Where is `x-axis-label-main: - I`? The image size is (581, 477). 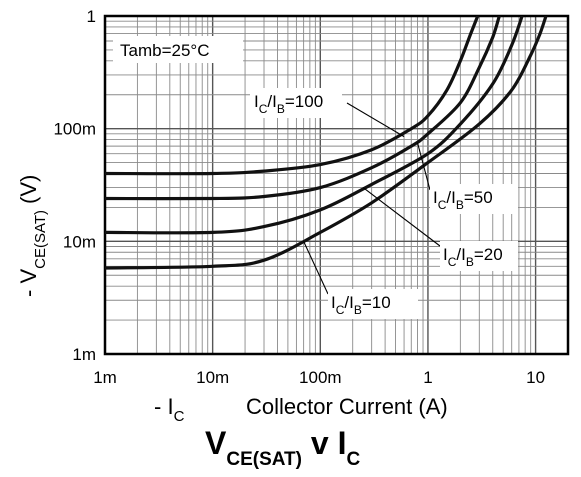
x-axis-label-main: - I is located at coordinates (164, 406).